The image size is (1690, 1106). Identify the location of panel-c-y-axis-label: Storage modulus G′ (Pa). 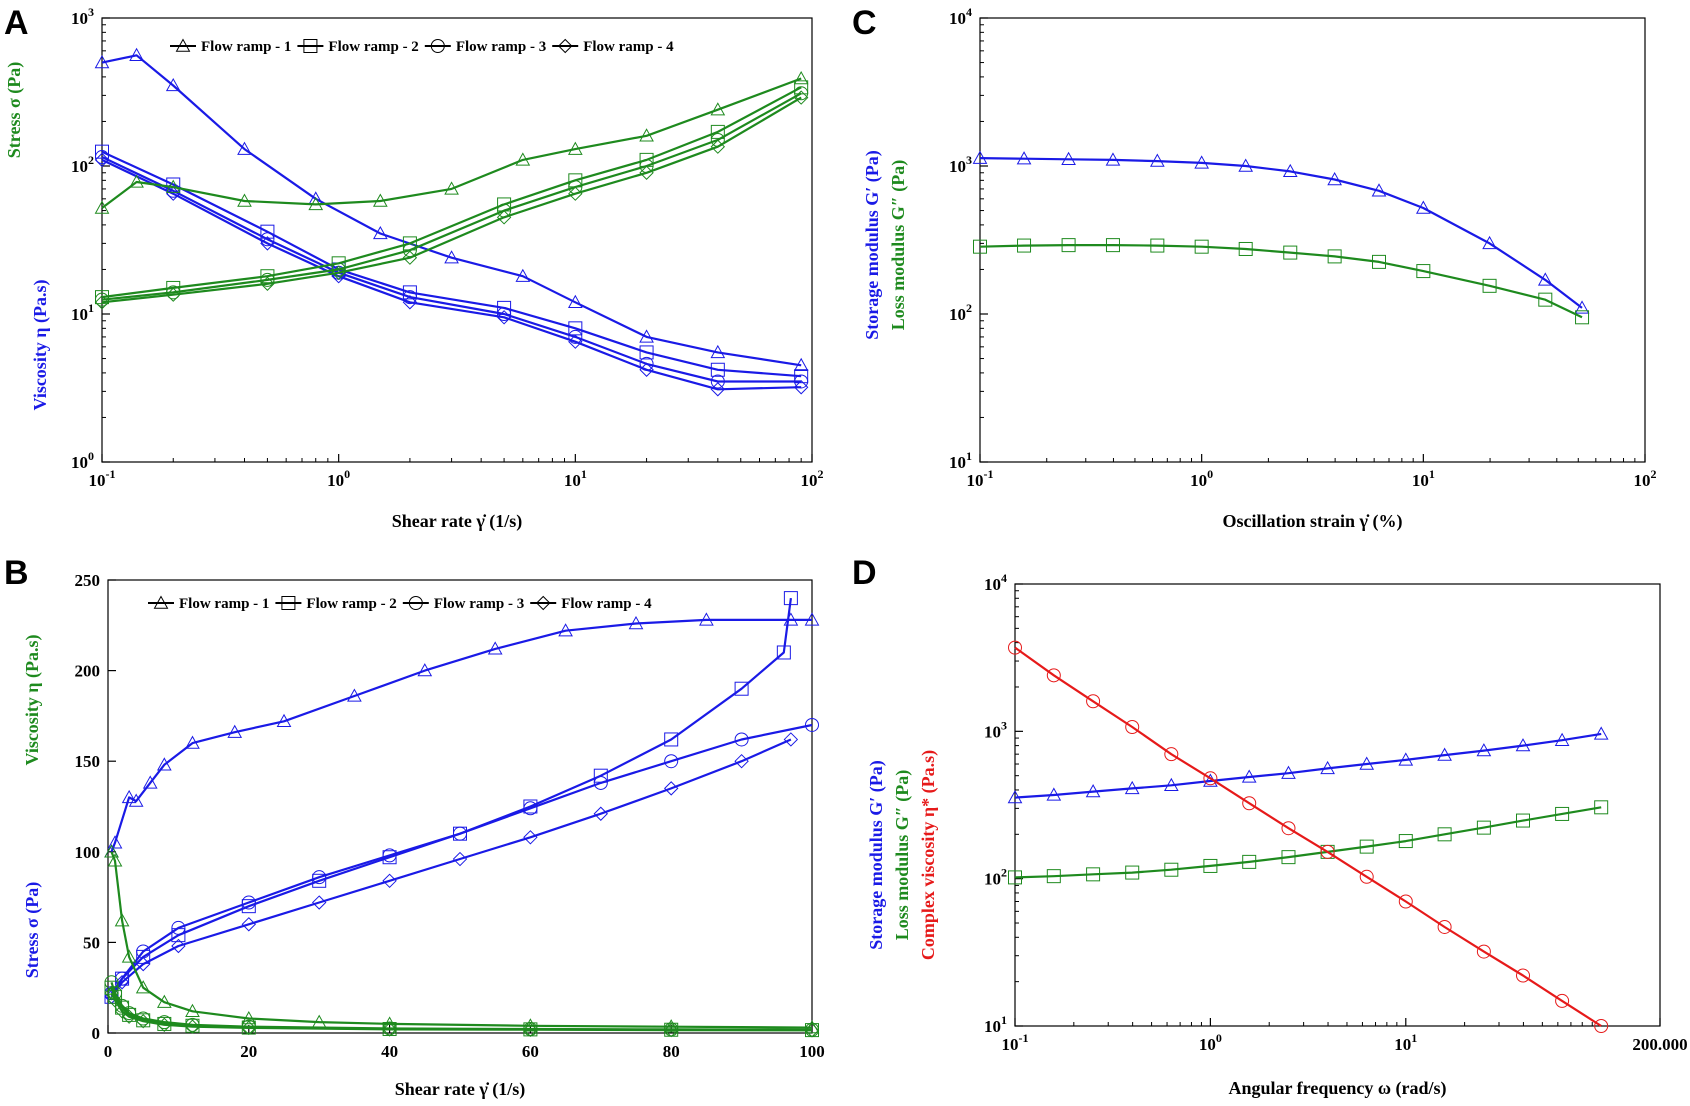
(872, 245).